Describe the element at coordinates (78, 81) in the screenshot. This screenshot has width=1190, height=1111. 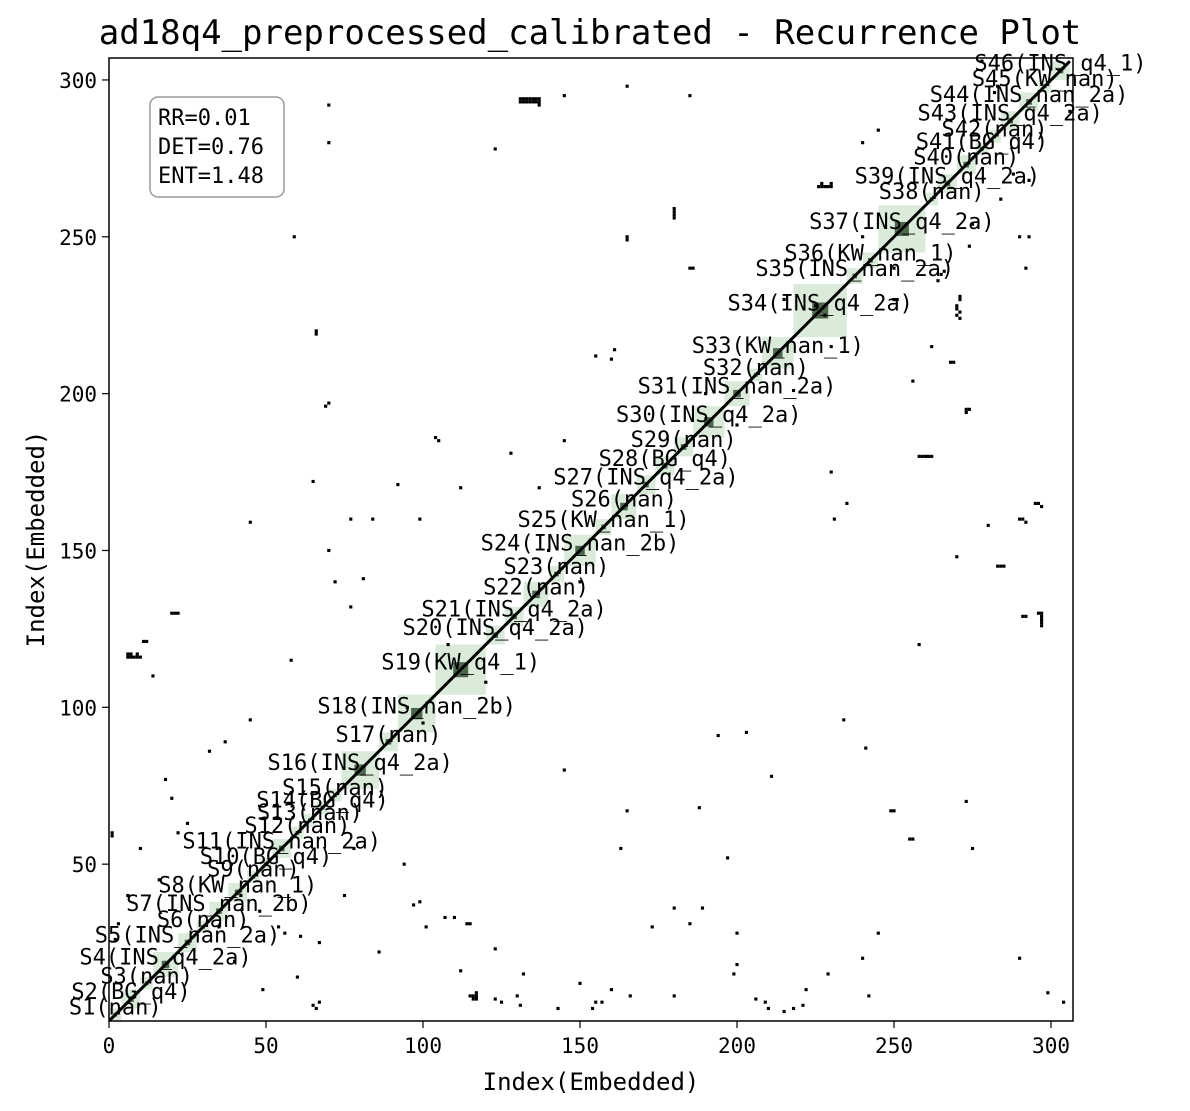
I see `y-tick-label: 300` at that location.